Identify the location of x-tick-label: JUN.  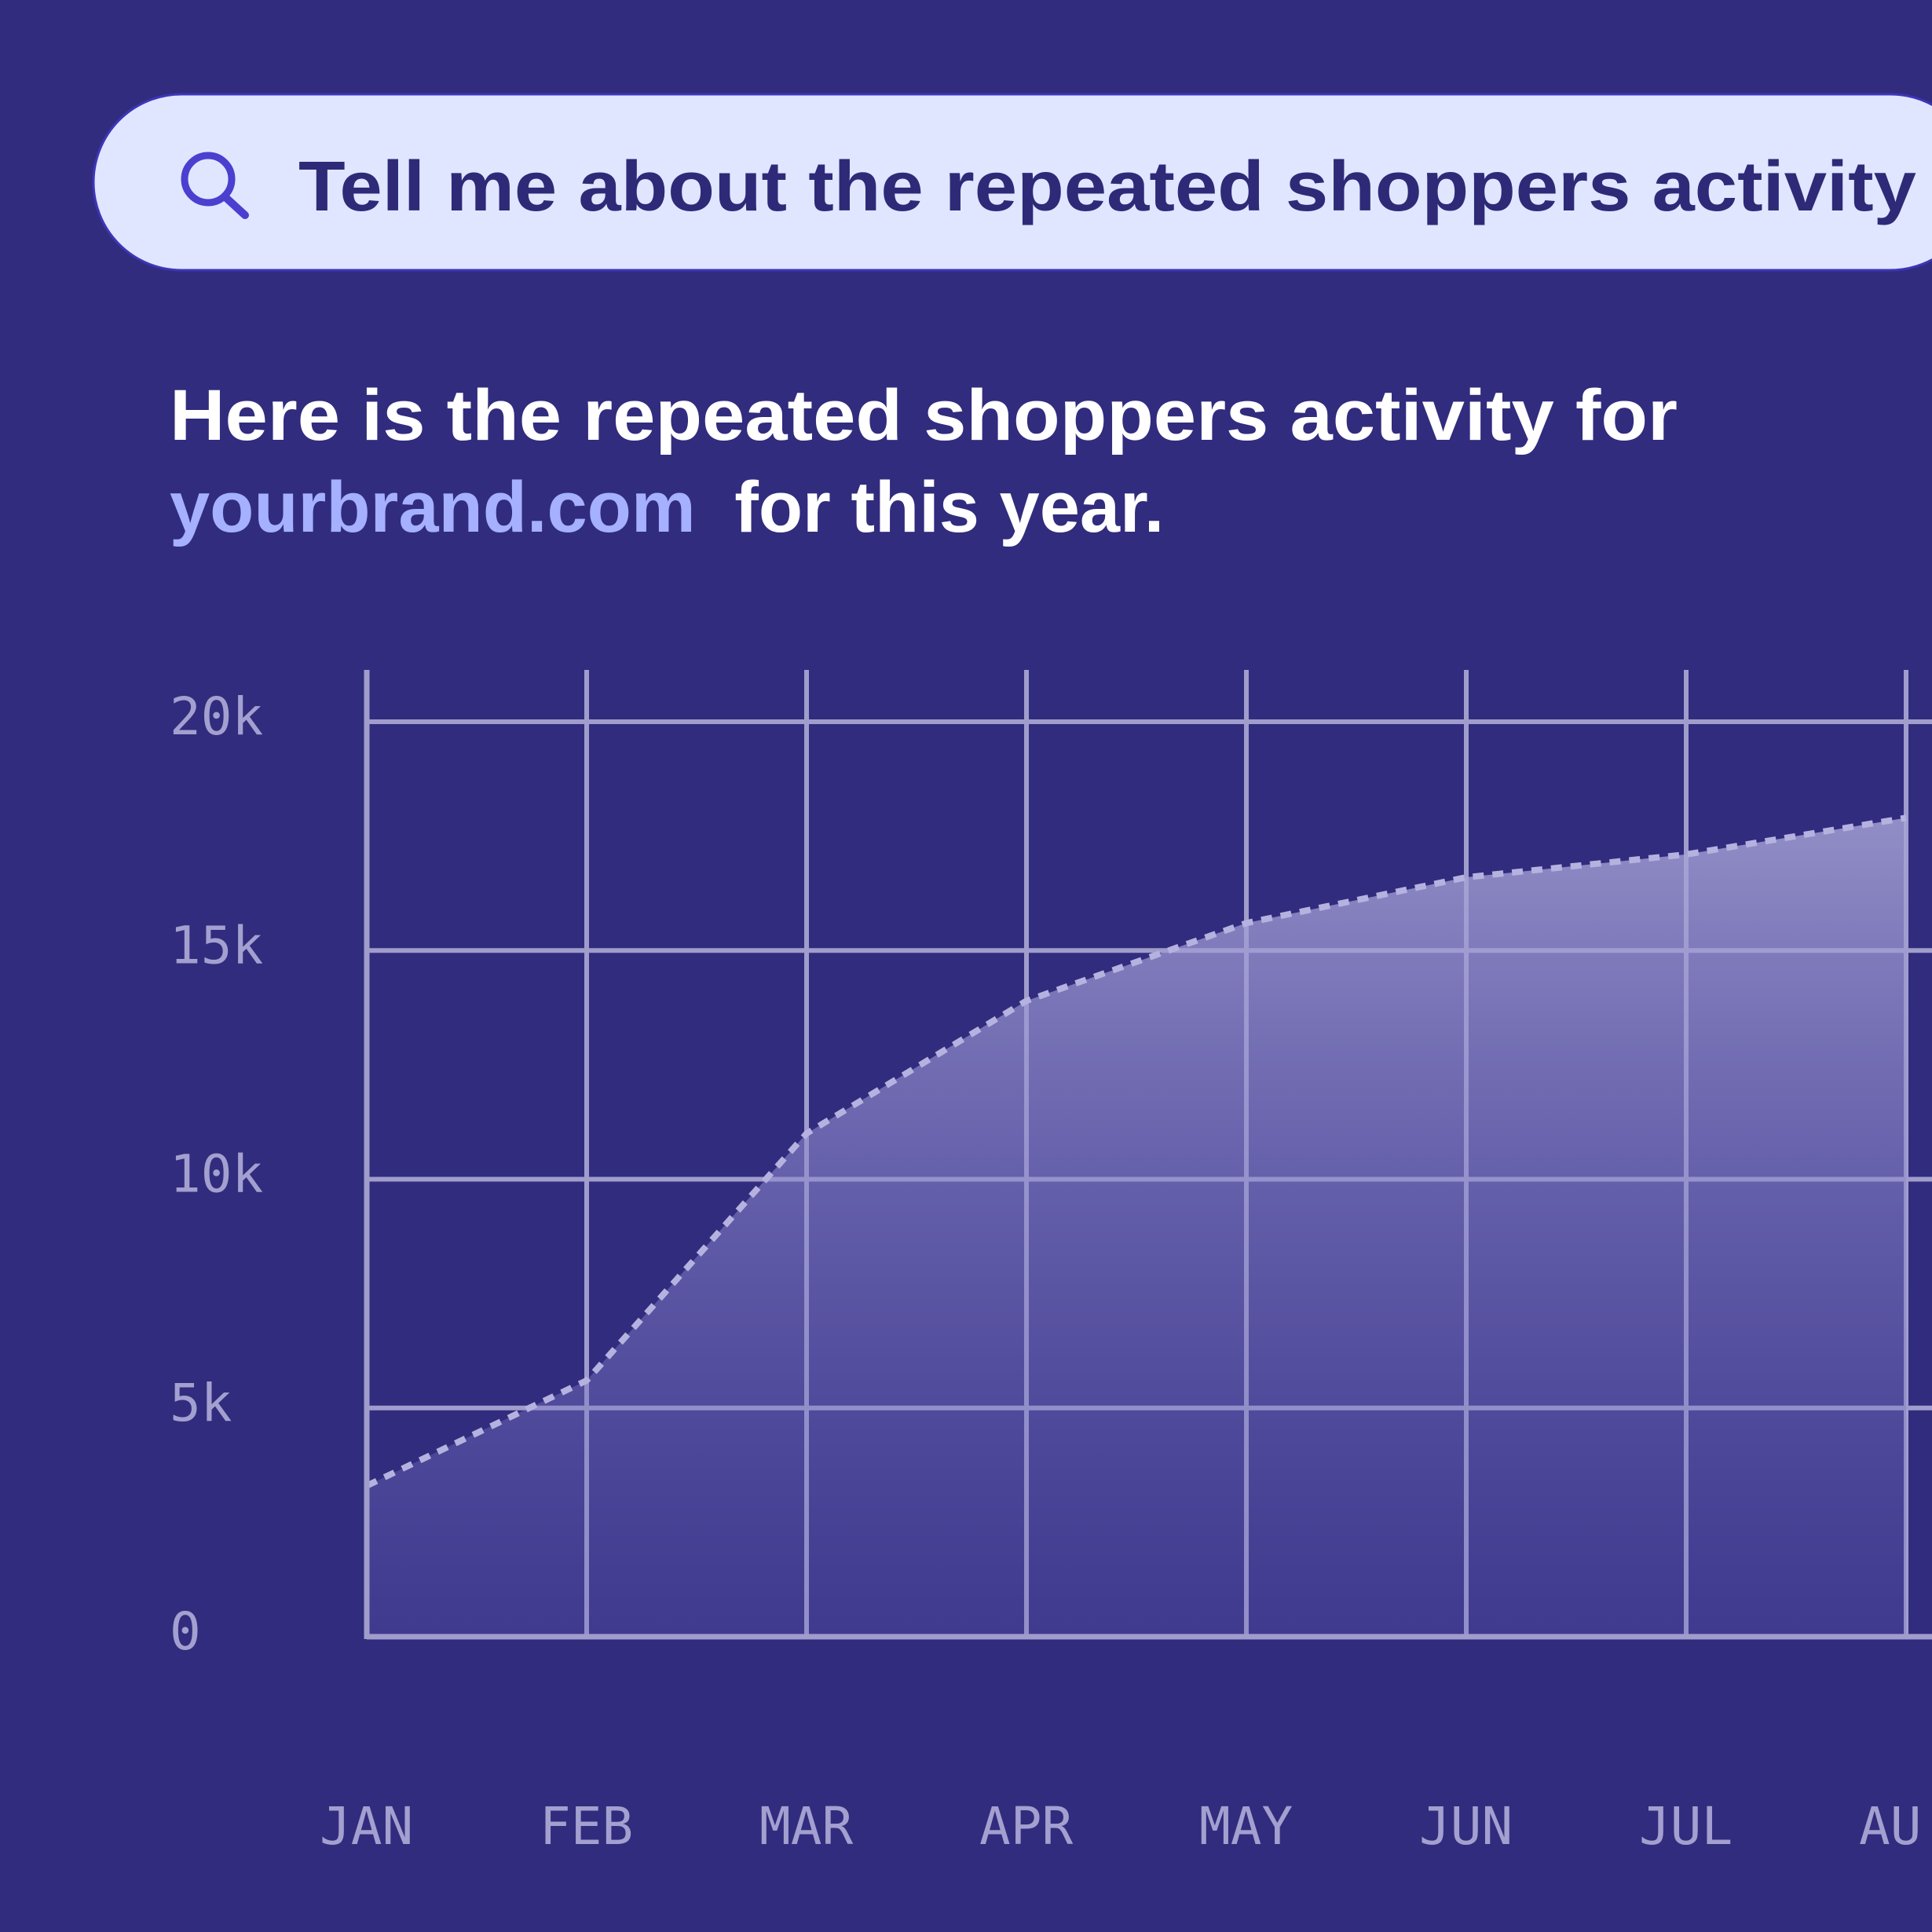
(1466, 1826).